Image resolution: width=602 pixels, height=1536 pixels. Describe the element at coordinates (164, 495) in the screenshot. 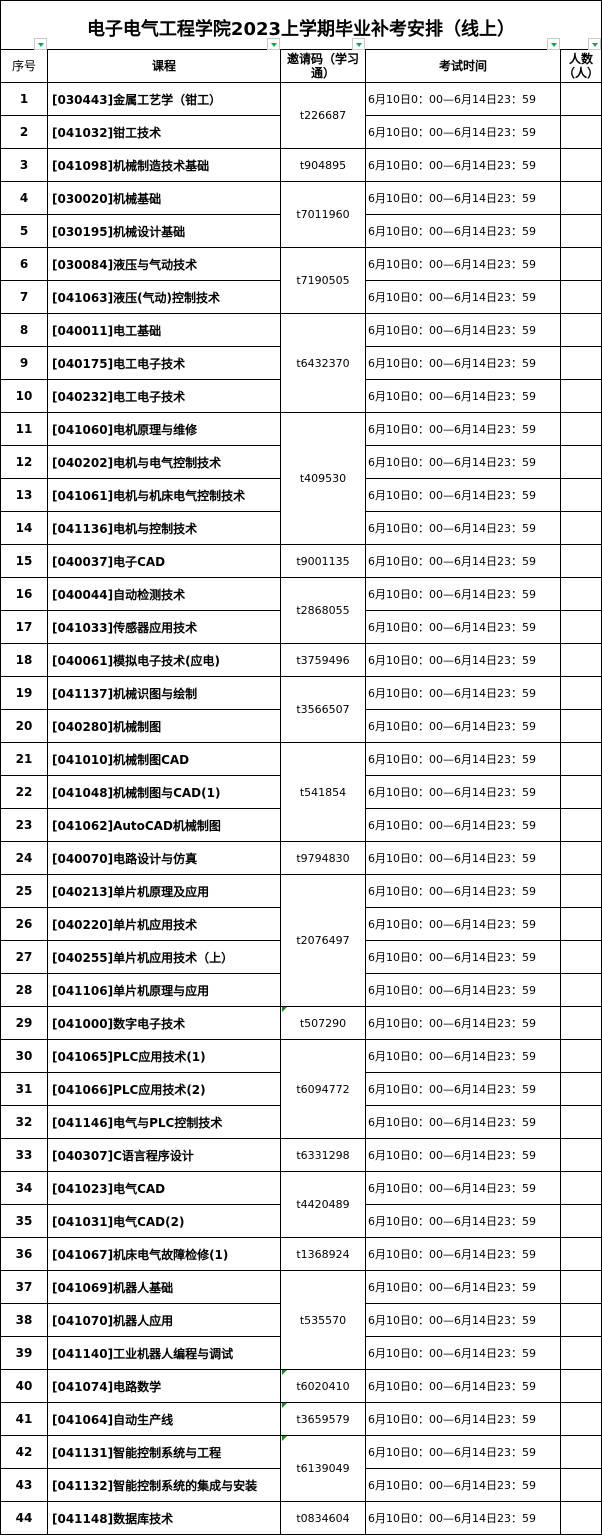

I see `course-name: [041061]电机与机床电气控制技术` at that location.